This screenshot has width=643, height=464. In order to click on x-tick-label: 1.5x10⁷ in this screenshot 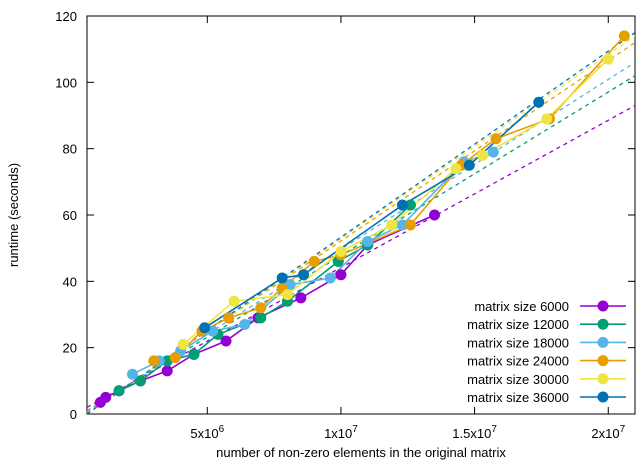, I will do `click(474, 432)`.